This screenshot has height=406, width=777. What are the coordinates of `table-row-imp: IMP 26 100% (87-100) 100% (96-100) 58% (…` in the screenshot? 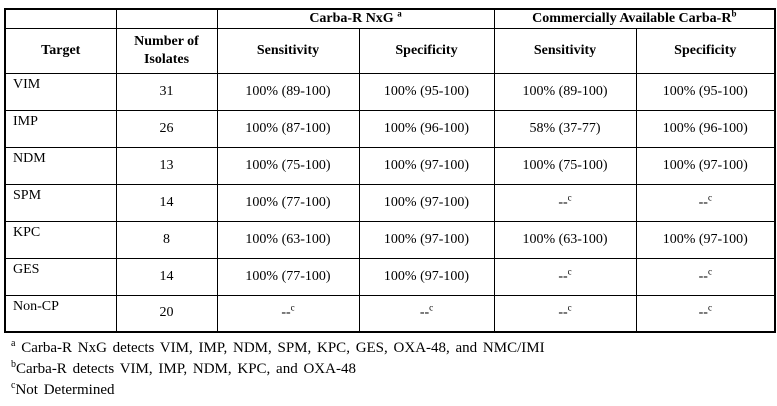 It's located at (390, 128).